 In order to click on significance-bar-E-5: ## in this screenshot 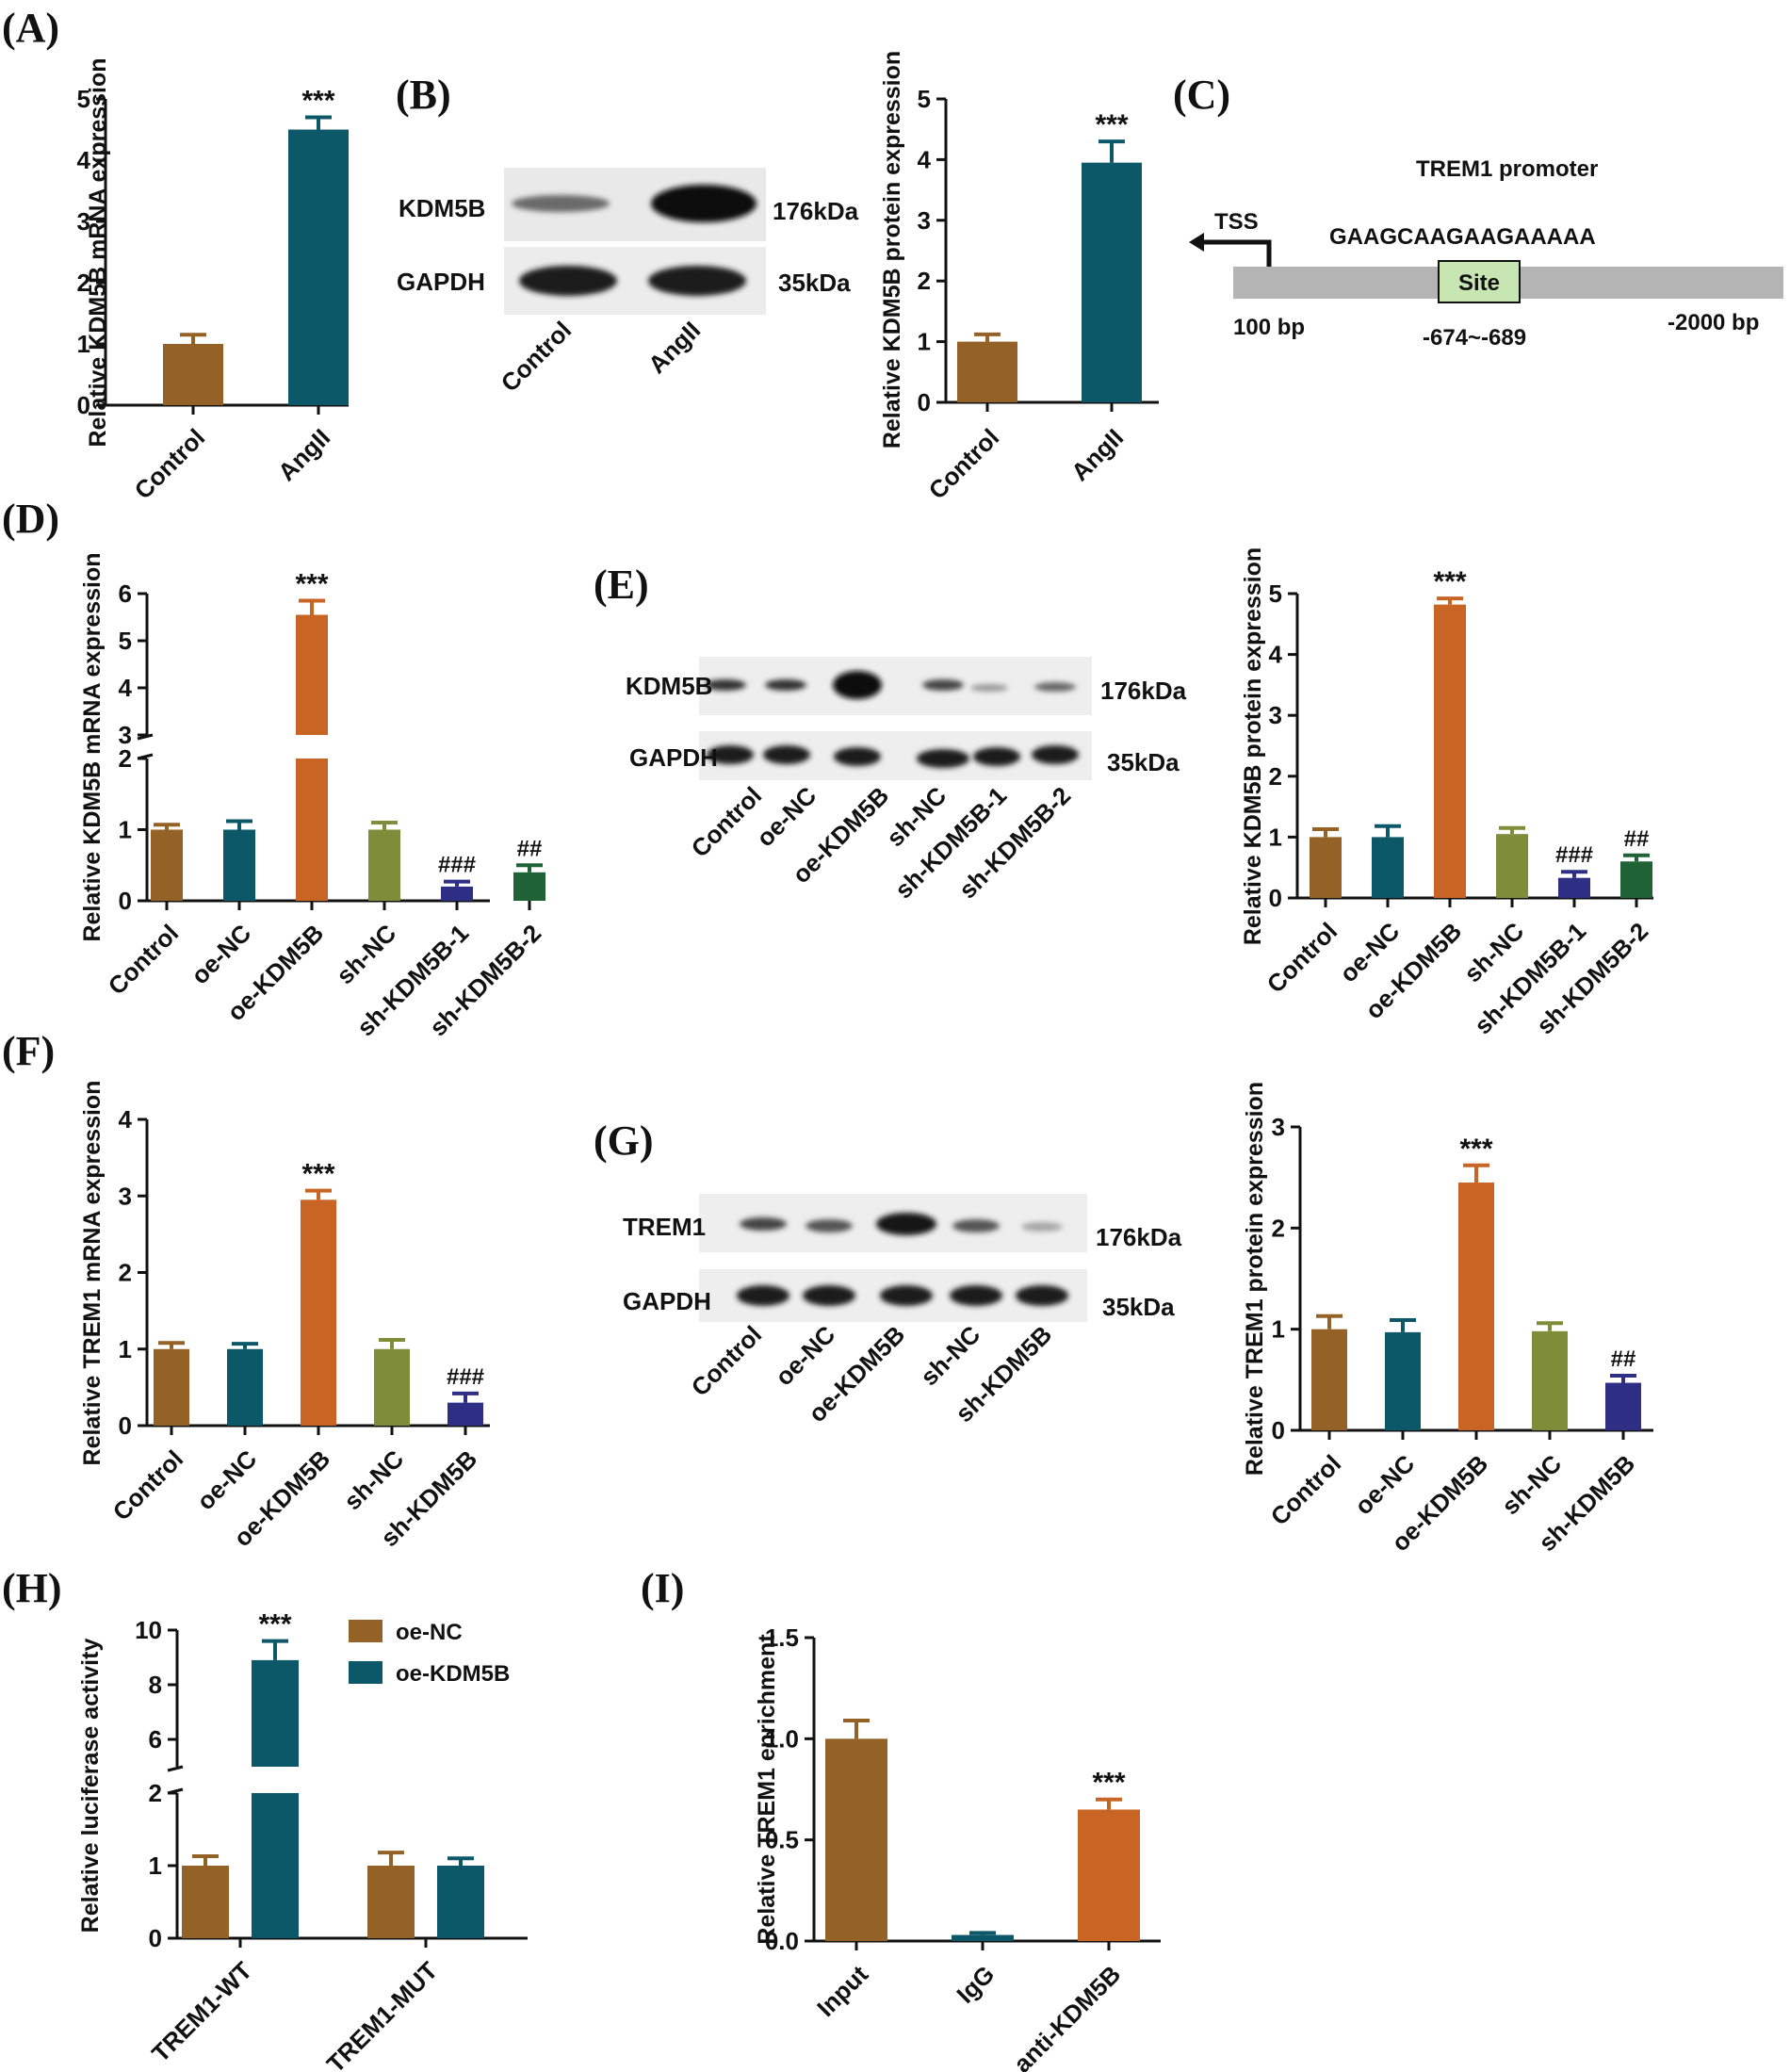, I will do `click(1637, 839)`.